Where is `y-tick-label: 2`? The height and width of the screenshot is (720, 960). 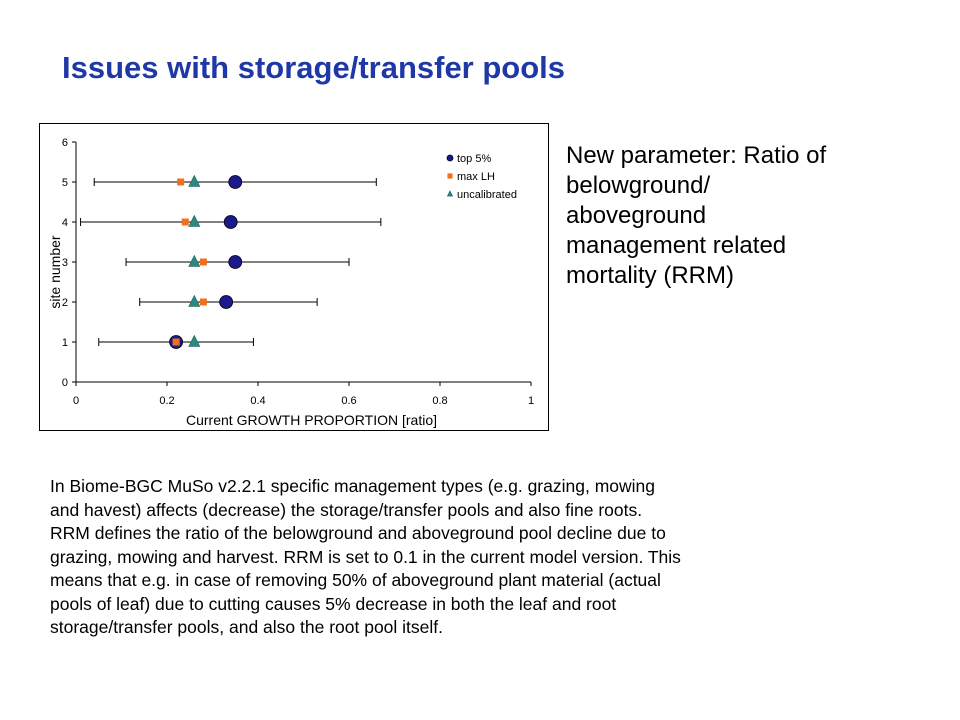
y-tick-label: 2 is located at coordinates (65, 303).